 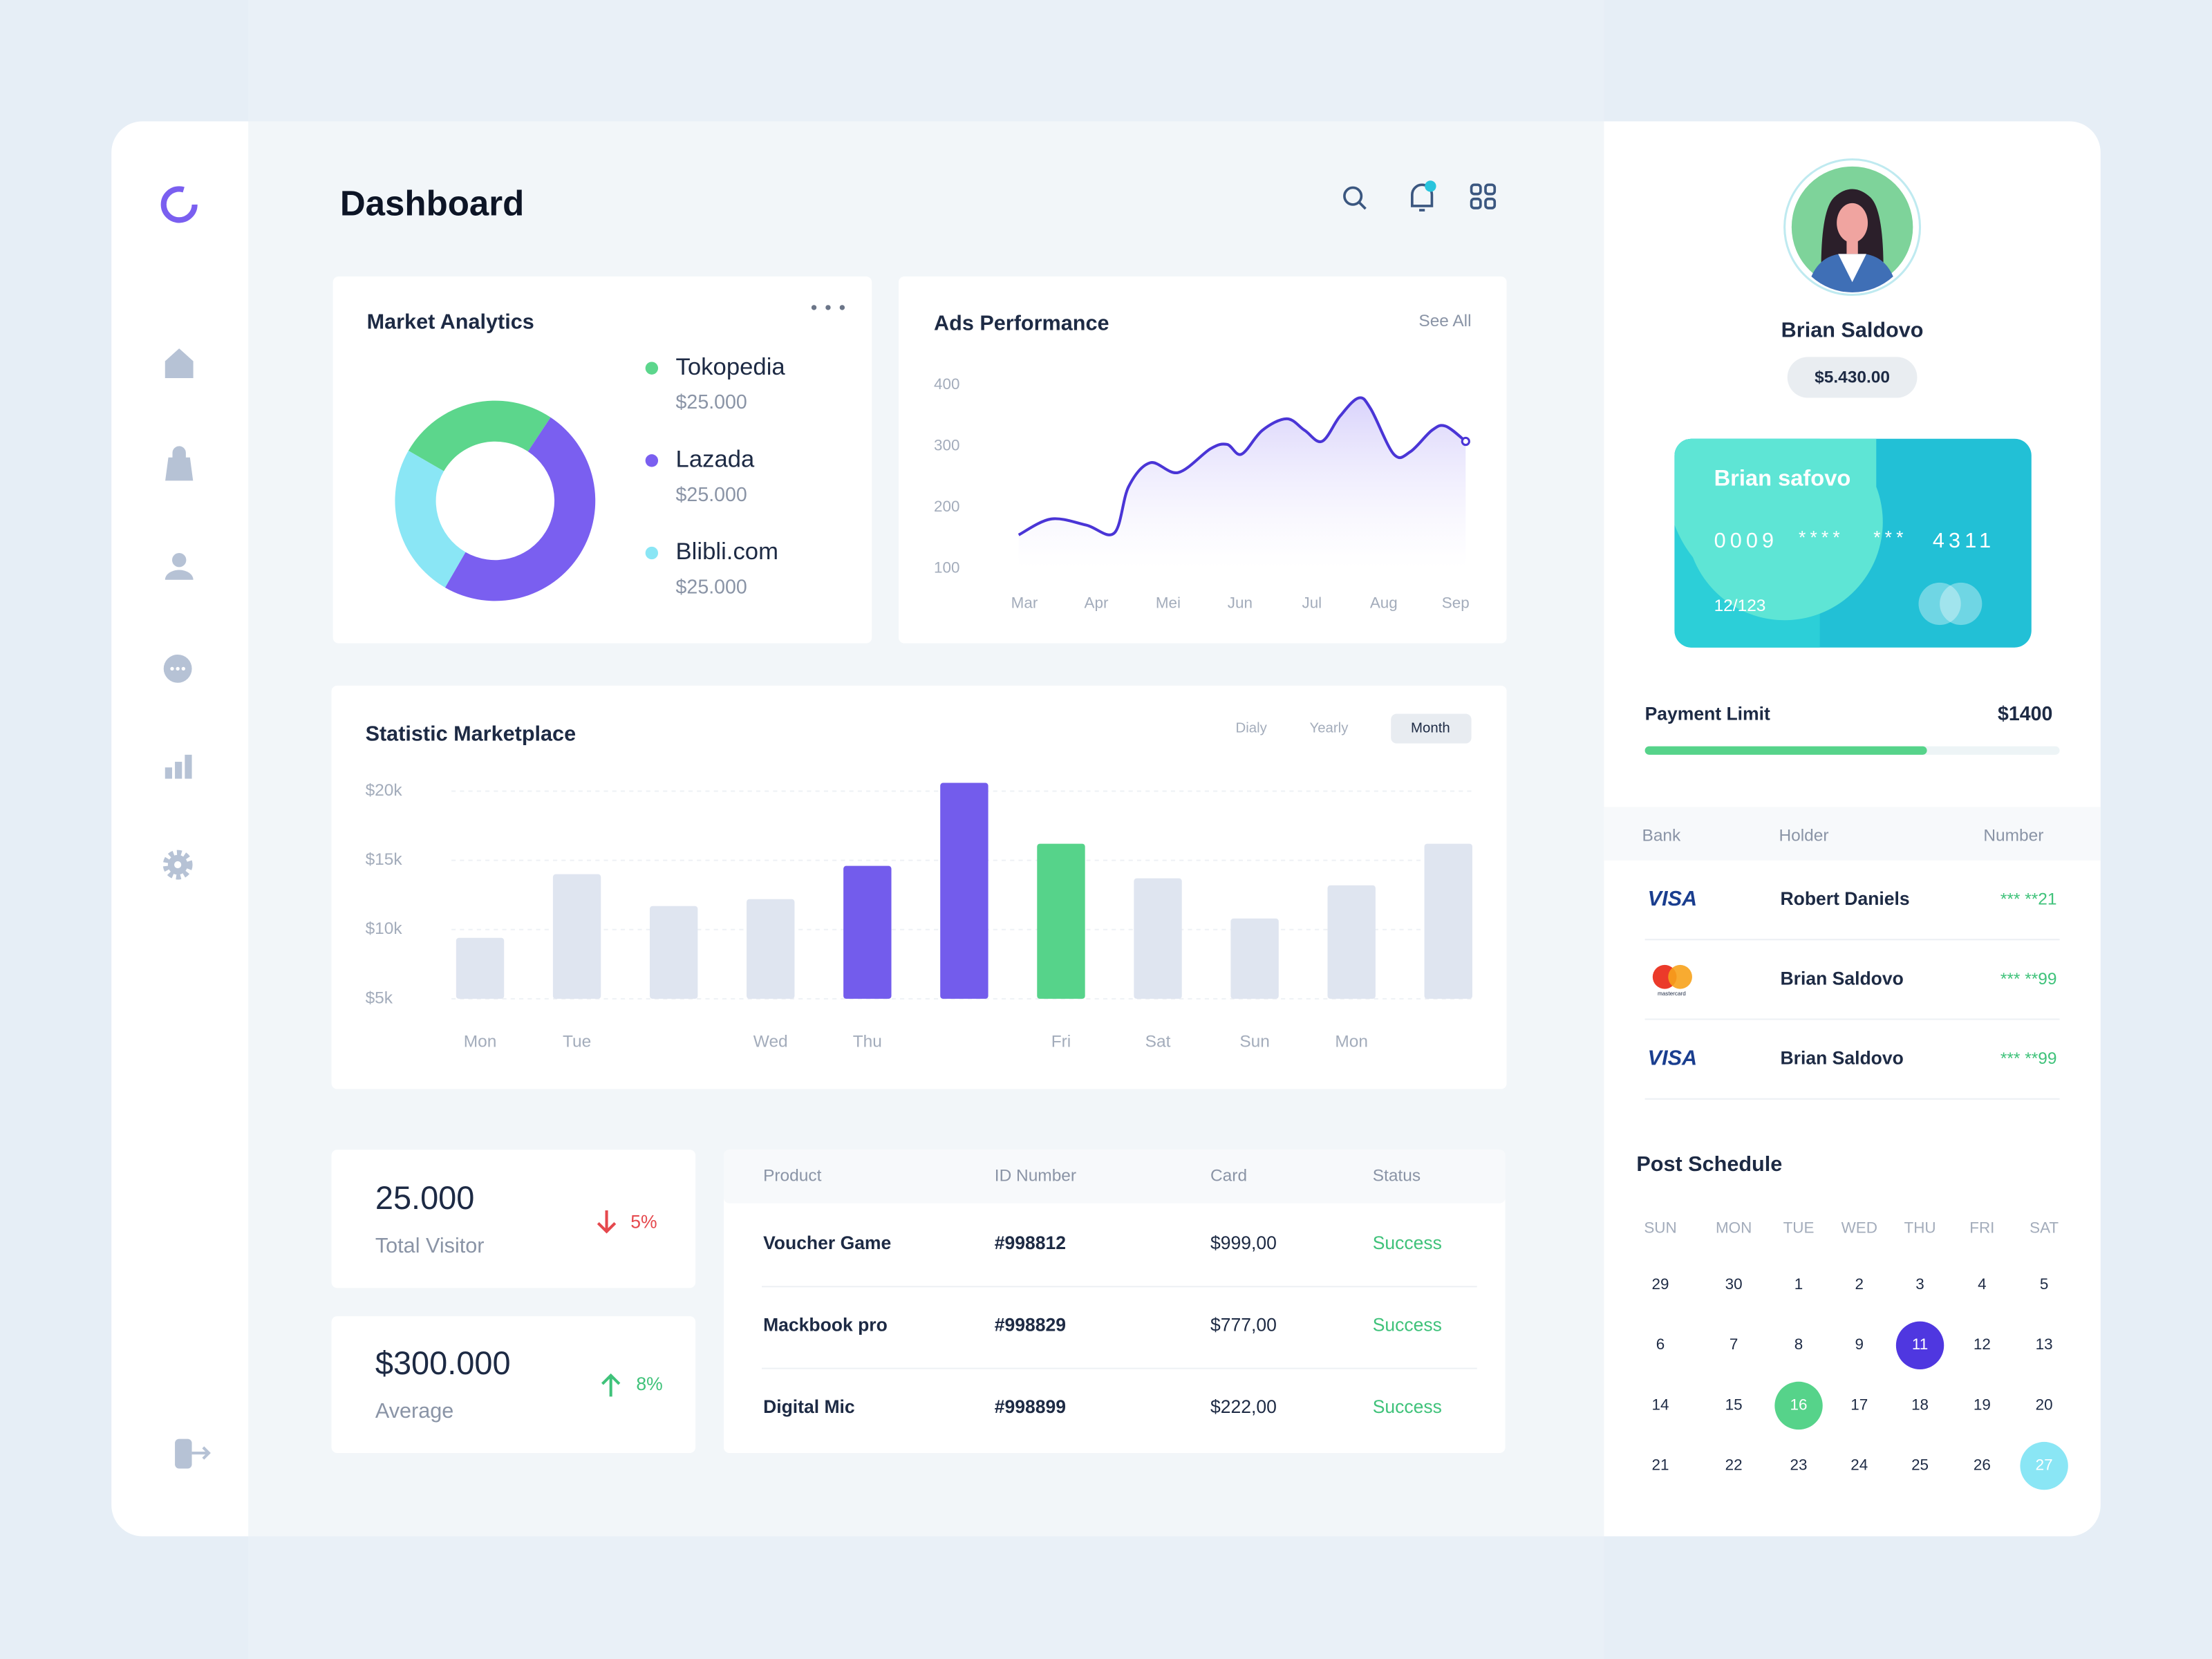 What do you see at coordinates (1981, 1227) in the screenshot?
I see `weekday: FRI` at bounding box center [1981, 1227].